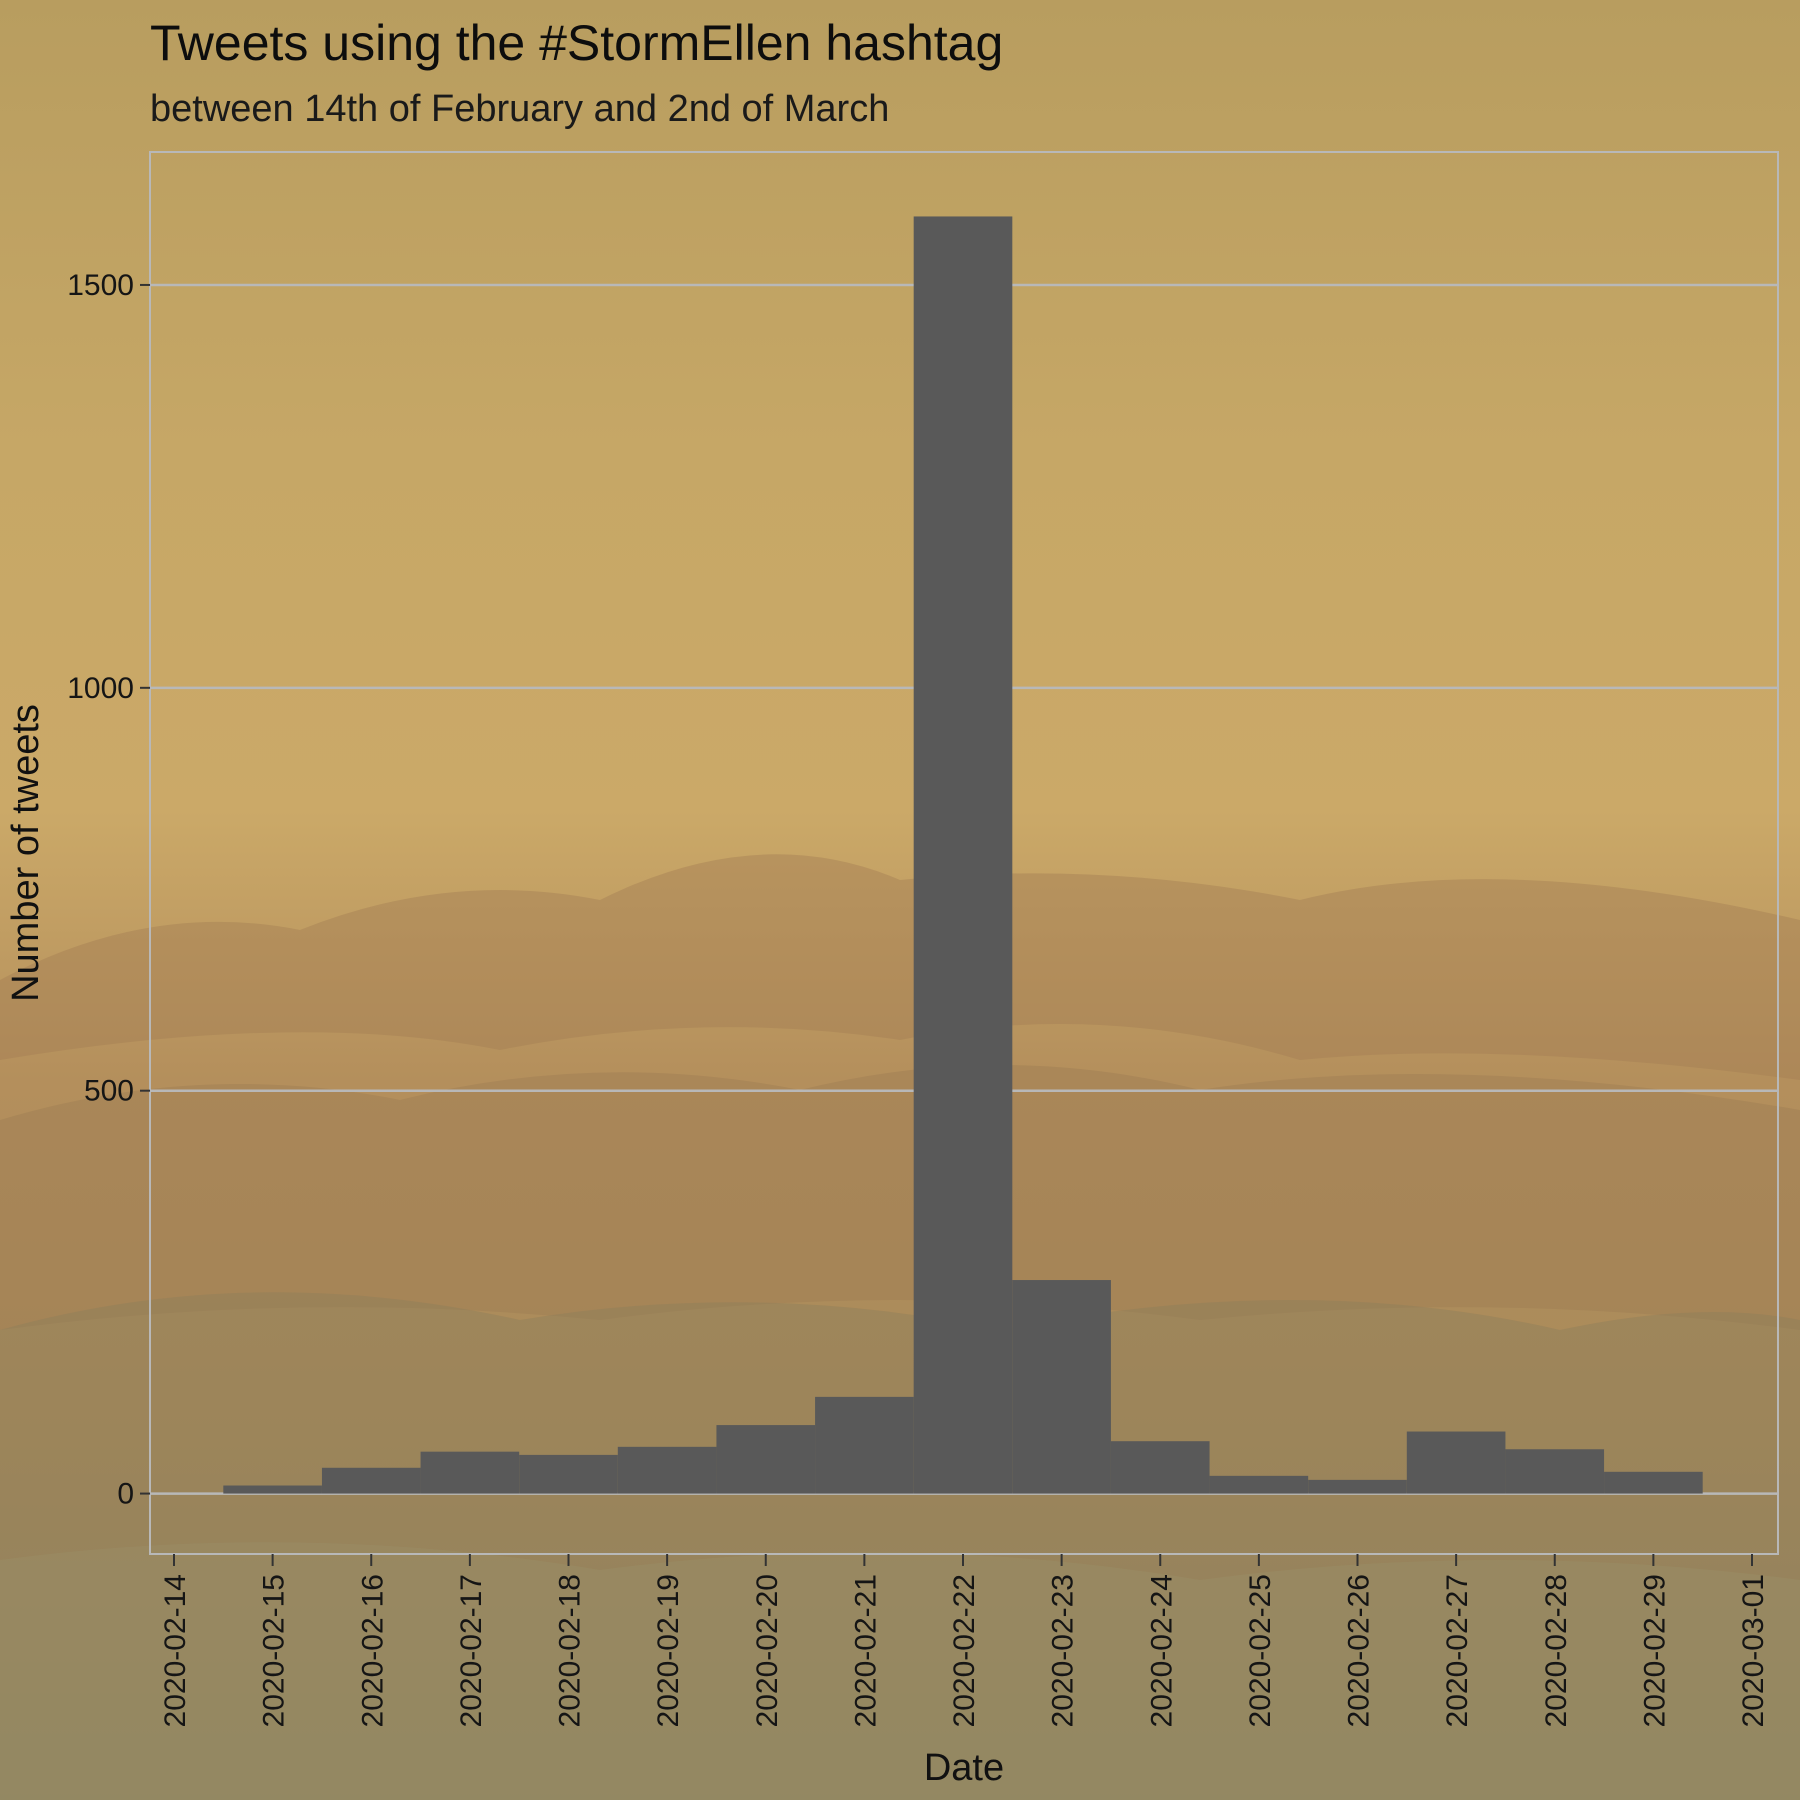 This screenshot has height=1800, width=1800. Describe the element at coordinates (964, 1768) in the screenshot. I see `x-axis-title: Date` at that location.